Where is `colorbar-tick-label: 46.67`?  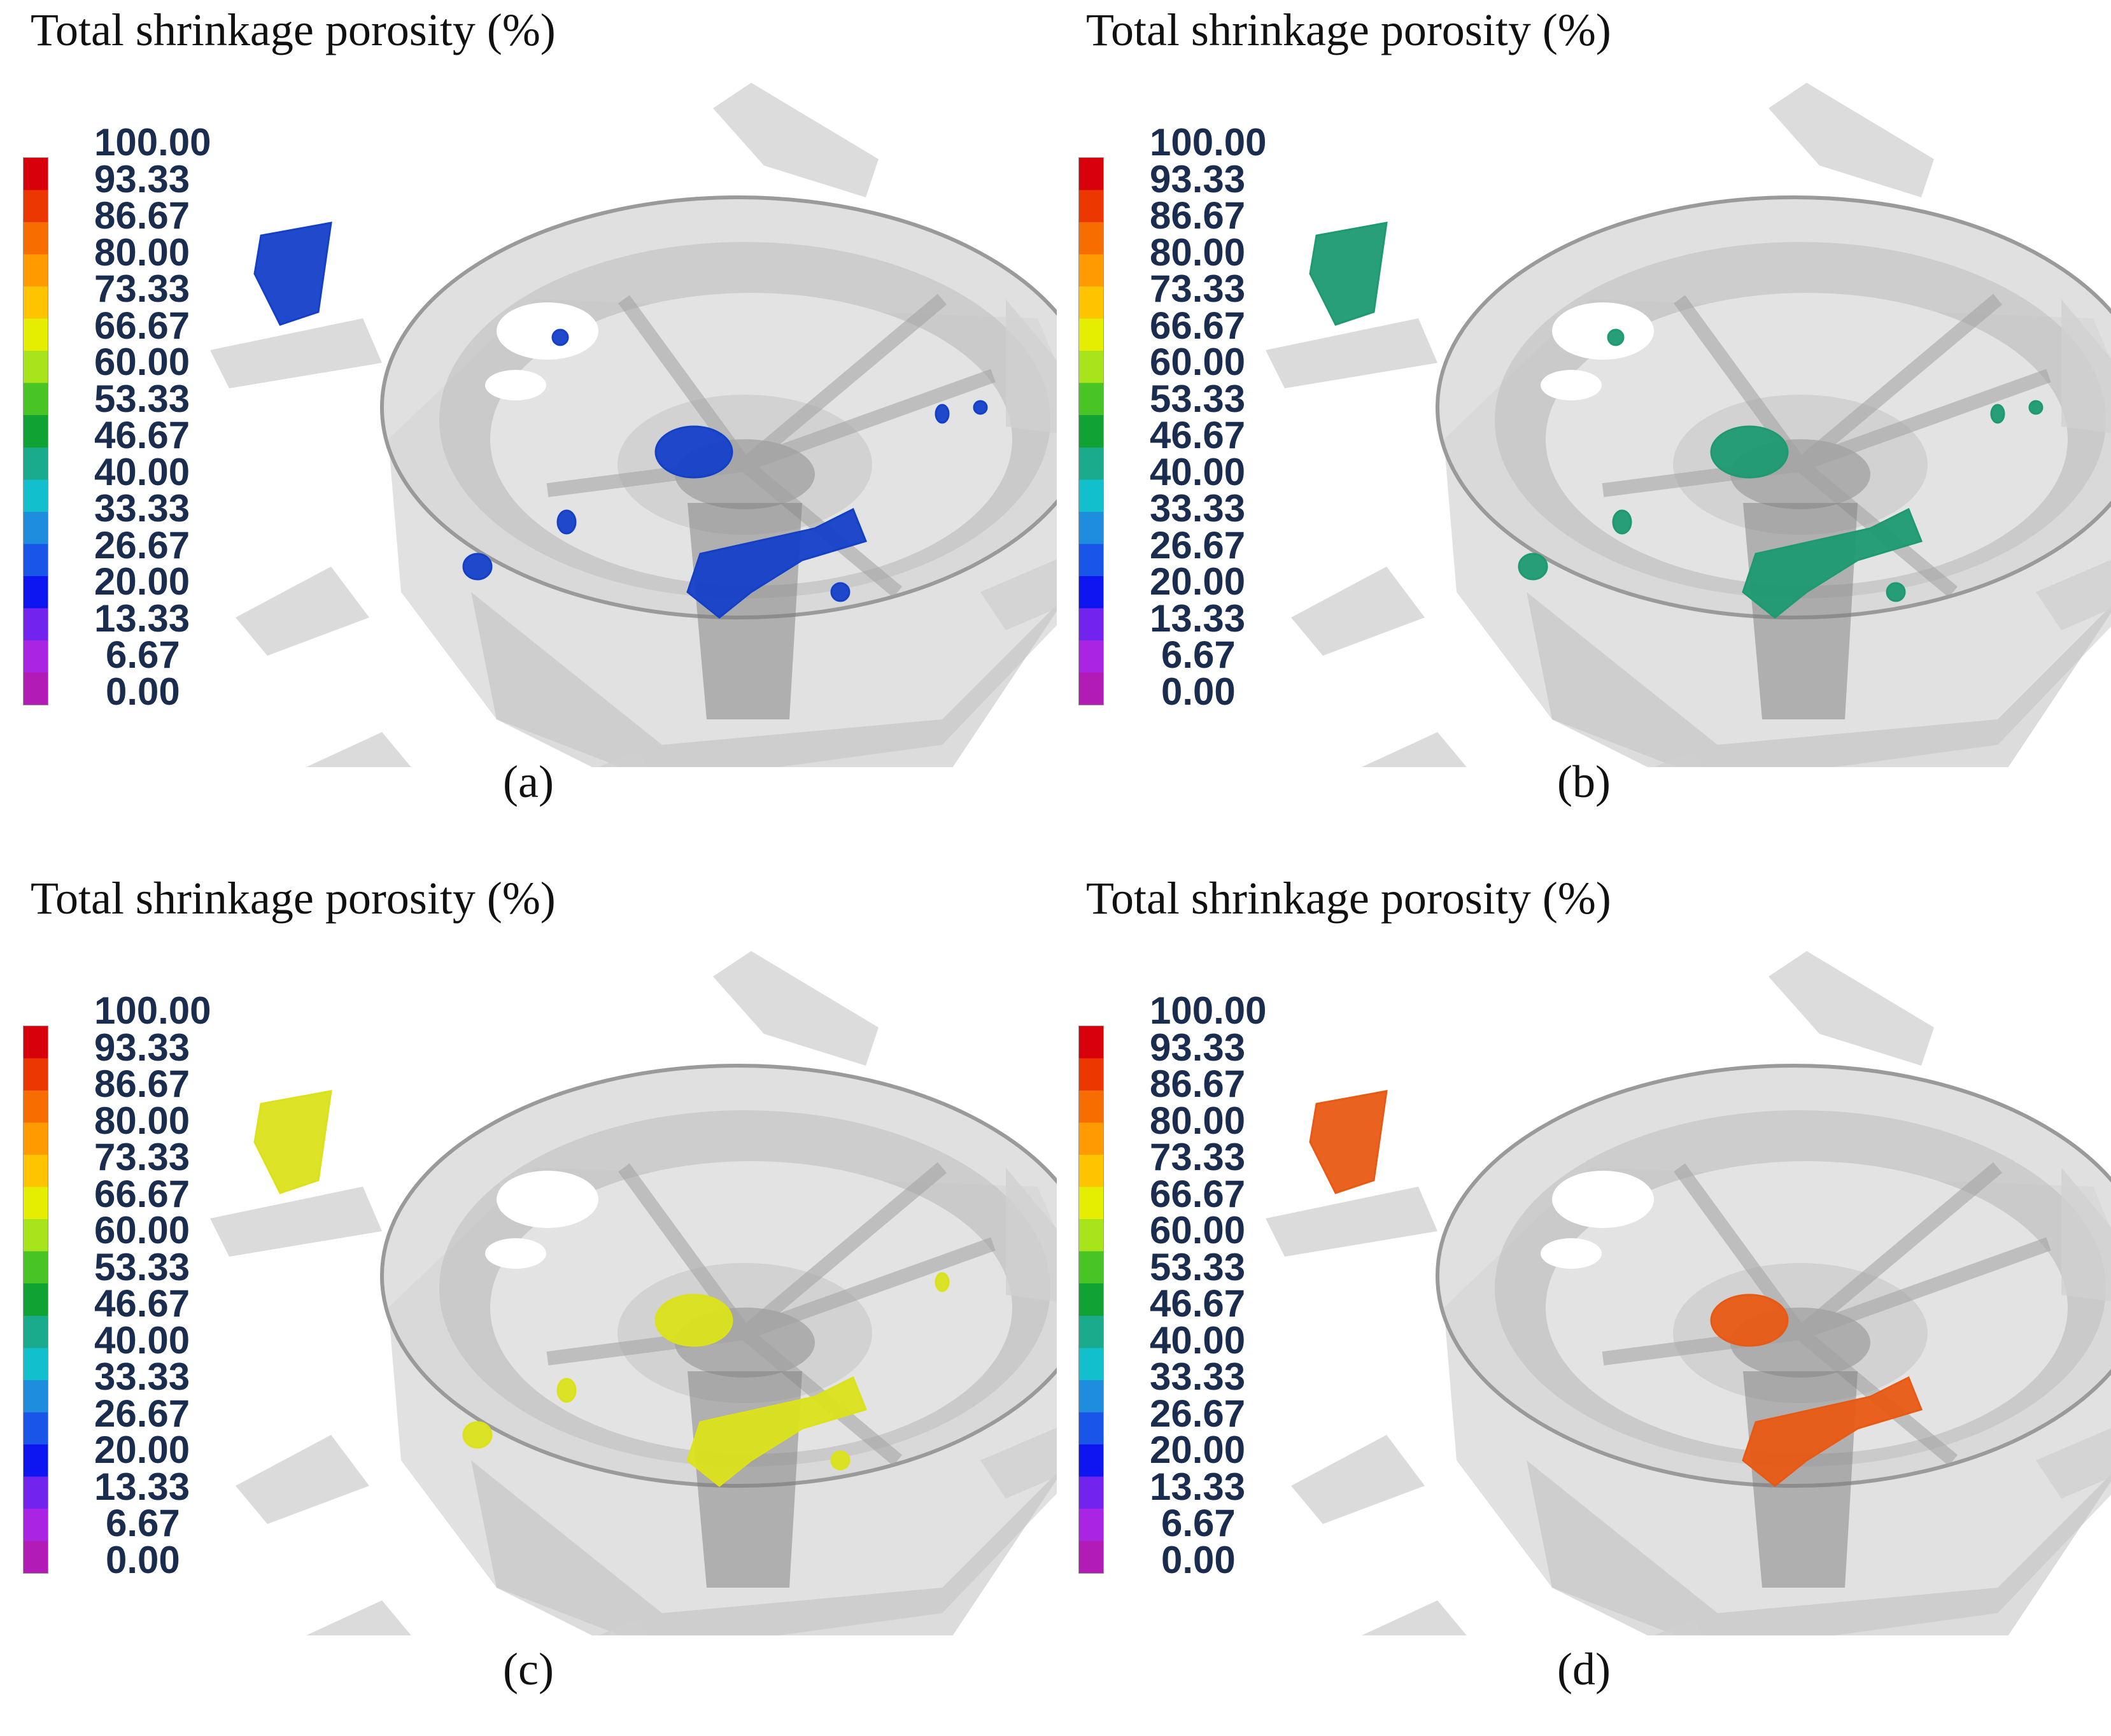 colorbar-tick-label: 46.67 is located at coordinates (142, 1303).